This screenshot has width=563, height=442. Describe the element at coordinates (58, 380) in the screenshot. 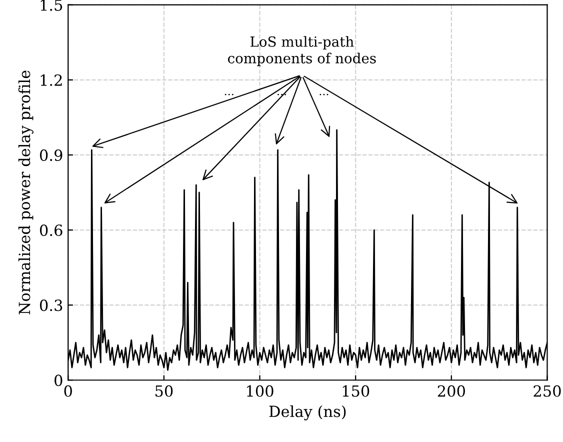

I see `y-tick-label: 0` at that location.